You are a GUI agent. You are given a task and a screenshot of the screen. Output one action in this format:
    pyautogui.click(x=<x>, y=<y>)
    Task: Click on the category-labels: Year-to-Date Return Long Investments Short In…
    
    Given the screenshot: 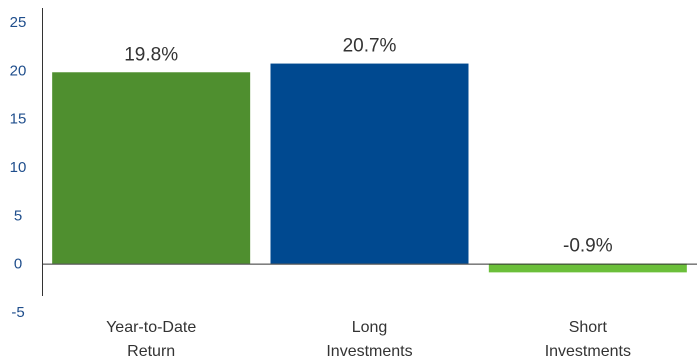 What is the action you would take?
    pyautogui.click(x=368, y=339)
    